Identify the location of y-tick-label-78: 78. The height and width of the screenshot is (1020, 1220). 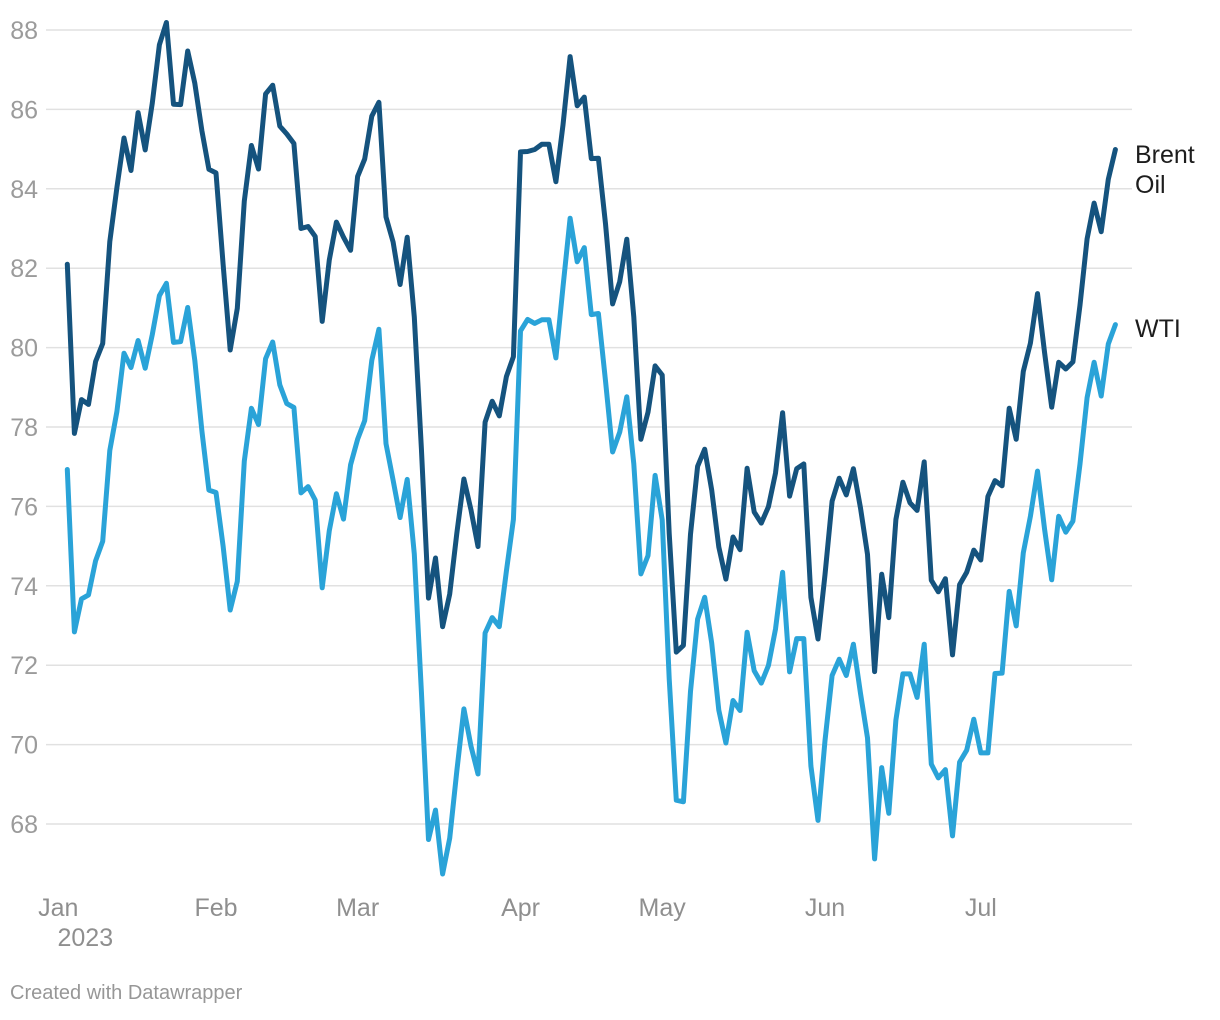
(24, 428).